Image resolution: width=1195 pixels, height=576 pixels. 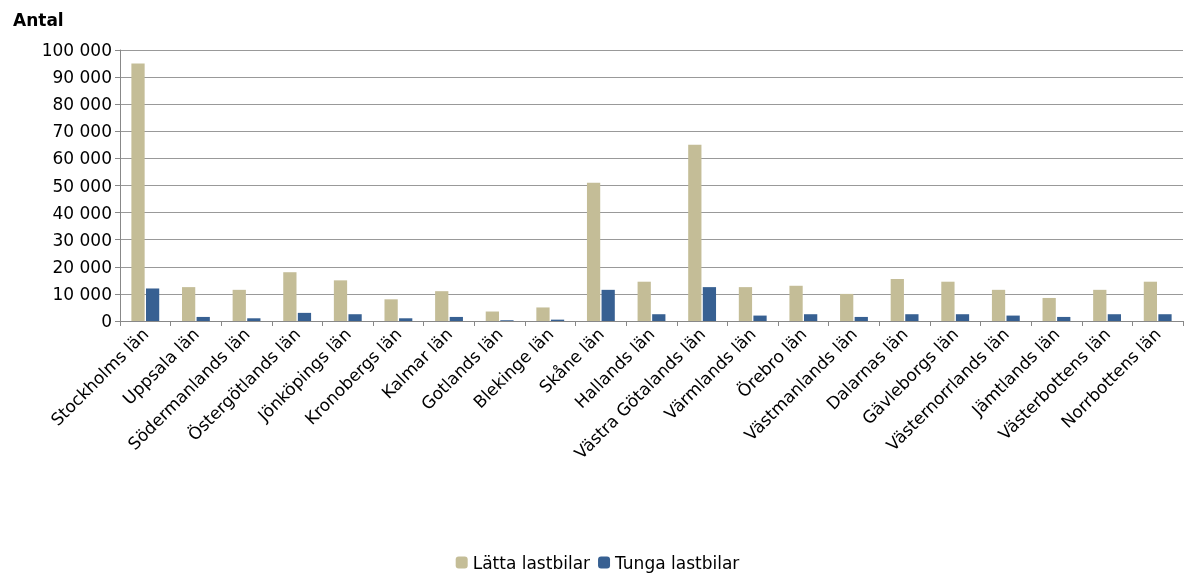 I want to click on y-tick-label: 50 000, so click(x=82, y=185).